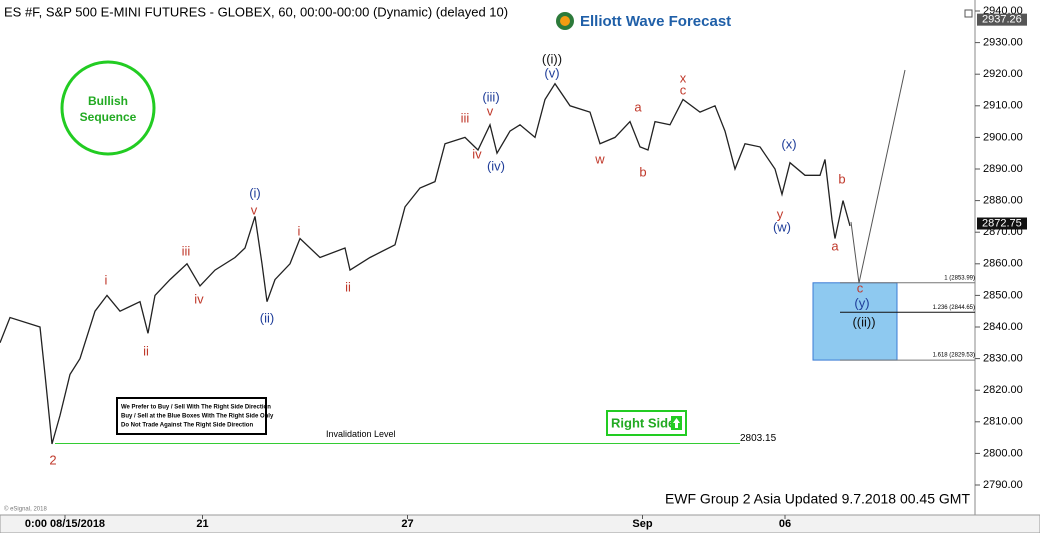 The image size is (1040, 533). I want to click on right-side-text: Right Side, so click(643, 422).